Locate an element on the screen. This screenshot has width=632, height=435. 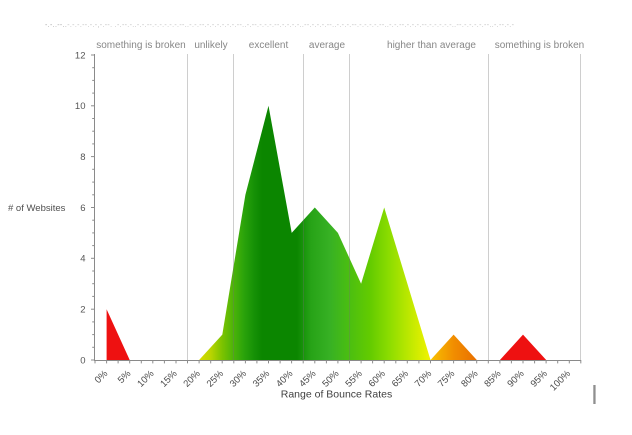
svg-text: 50% is located at coordinates (331, 379).